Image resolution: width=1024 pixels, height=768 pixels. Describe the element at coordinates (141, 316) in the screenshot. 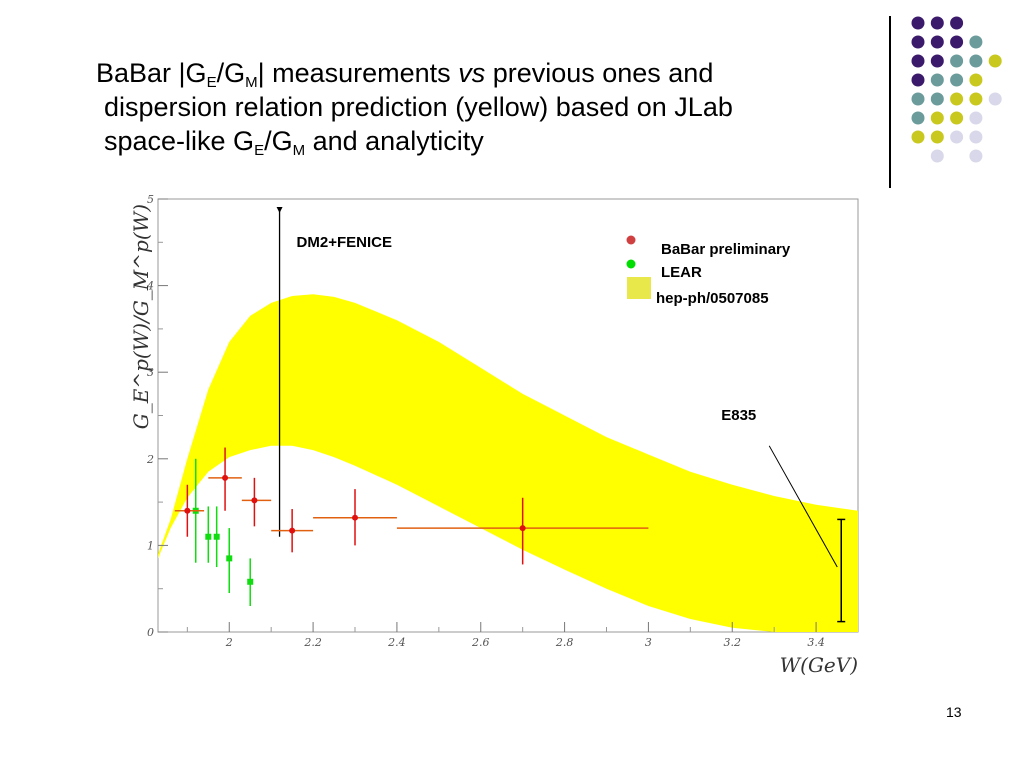

I see `y-axis-title: G_E^p(W)/G_M^p(W)` at that location.